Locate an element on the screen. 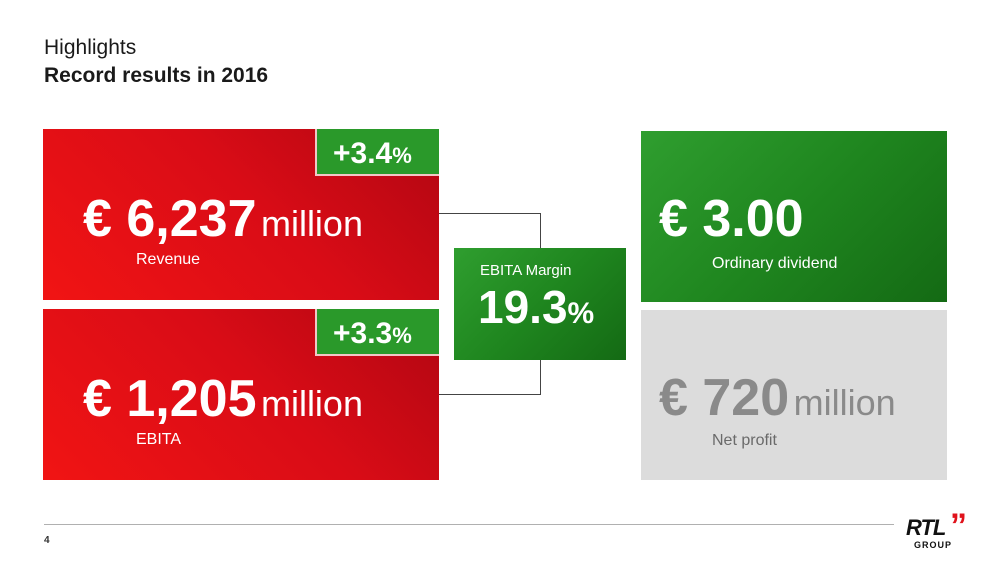 This screenshot has width=1000, height=562. ebita-growth-unit: % is located at coordinates (402, 335).